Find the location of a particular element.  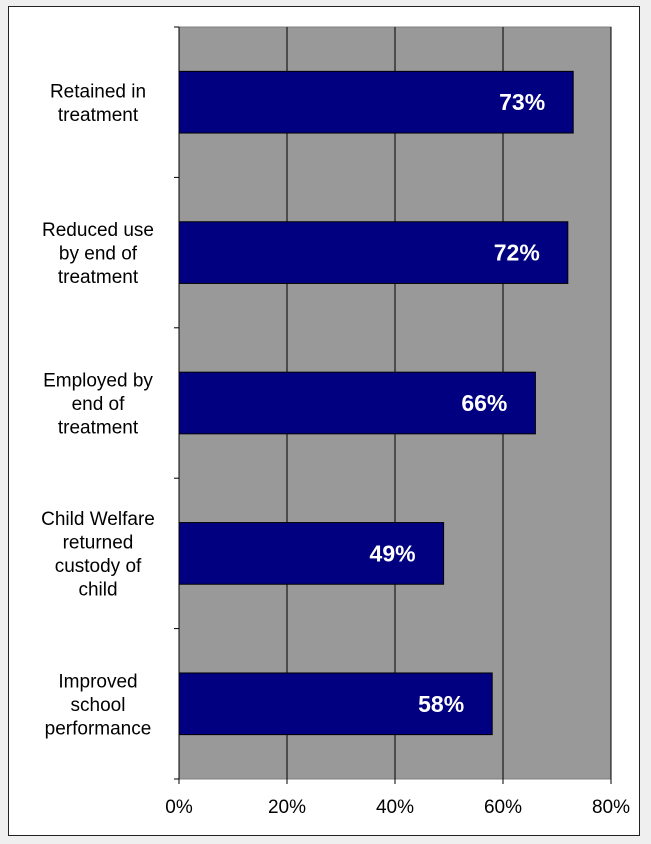

x-tick-label-0: 0% is located at coordinates (179, 807).